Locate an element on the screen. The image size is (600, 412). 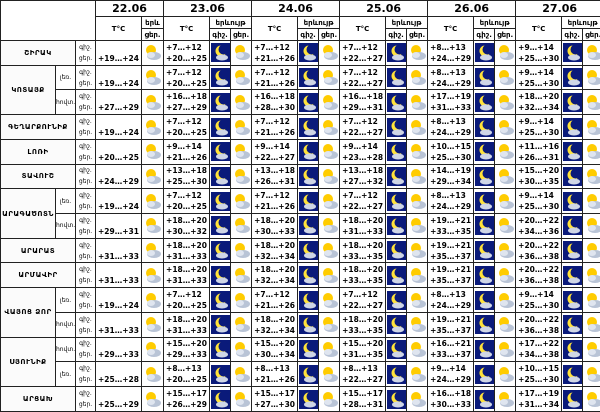
sub-area: հովտ. is located at coordinates (65, 102).